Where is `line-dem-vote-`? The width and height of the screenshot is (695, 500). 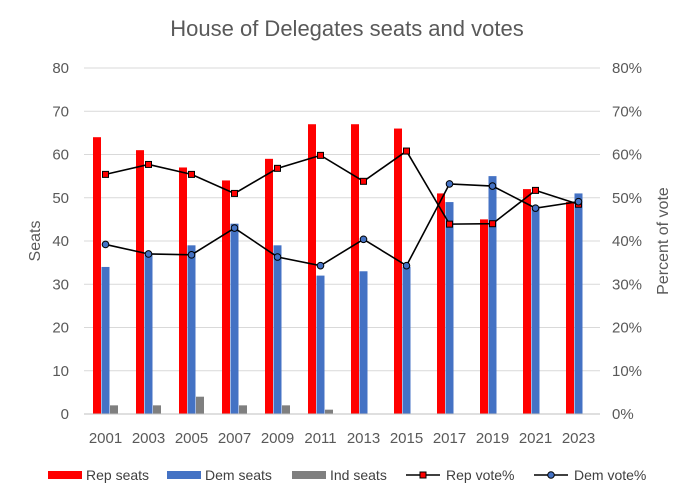 line-dem-vote- is located at coordinates (342, 225).